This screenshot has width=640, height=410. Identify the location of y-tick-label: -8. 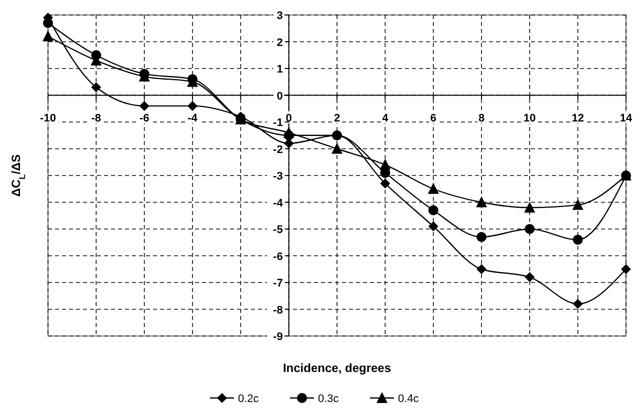
(278, 310).